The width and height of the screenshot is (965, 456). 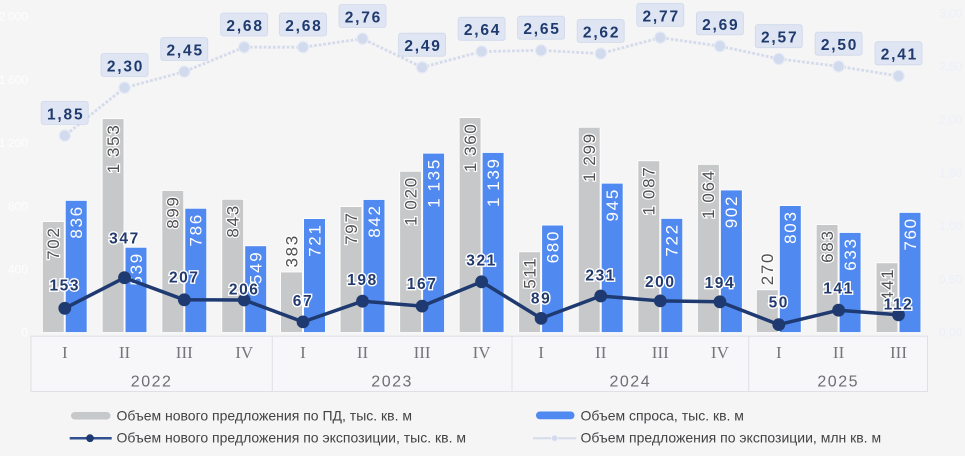 I want to click on svg-text: 1,50, so click(x=951, y=173).